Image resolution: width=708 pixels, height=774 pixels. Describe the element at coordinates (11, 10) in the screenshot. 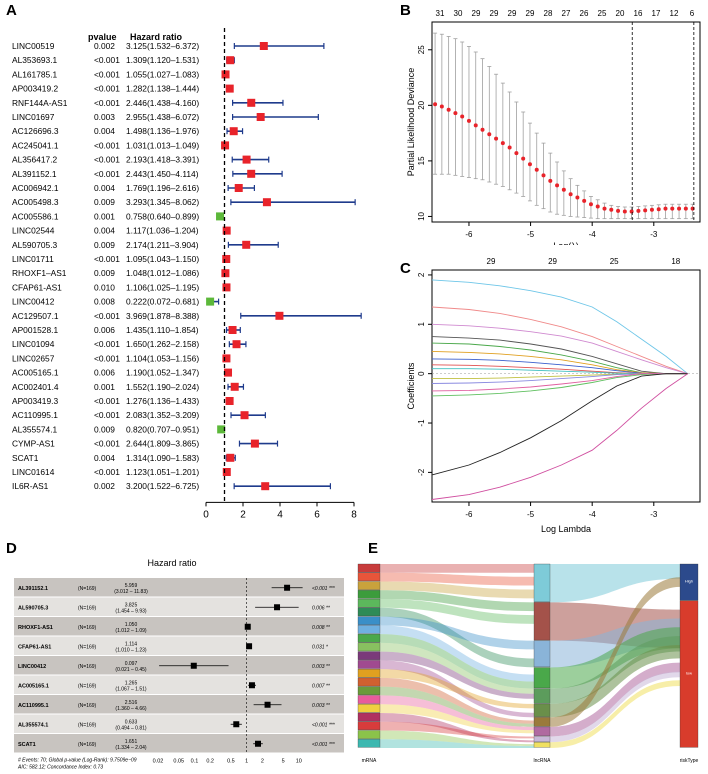

I see `panel-label-a: A` at that location.